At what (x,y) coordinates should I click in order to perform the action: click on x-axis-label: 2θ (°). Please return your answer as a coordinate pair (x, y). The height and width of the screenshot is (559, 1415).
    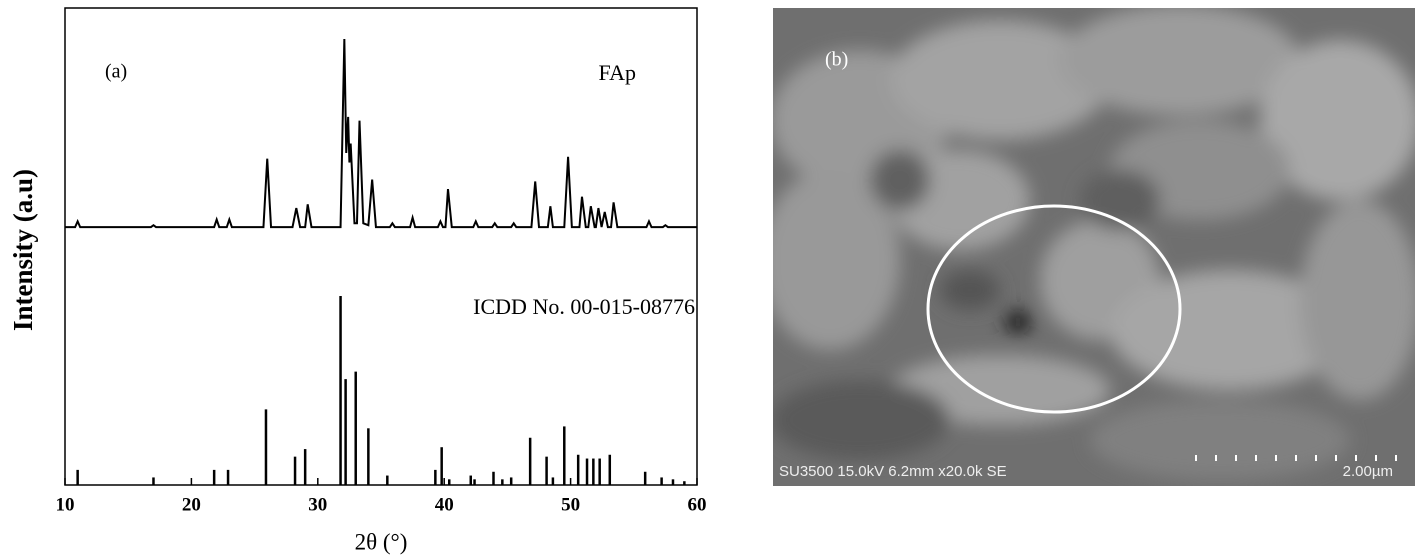
    Looking at the image, I should click on (381, 541).